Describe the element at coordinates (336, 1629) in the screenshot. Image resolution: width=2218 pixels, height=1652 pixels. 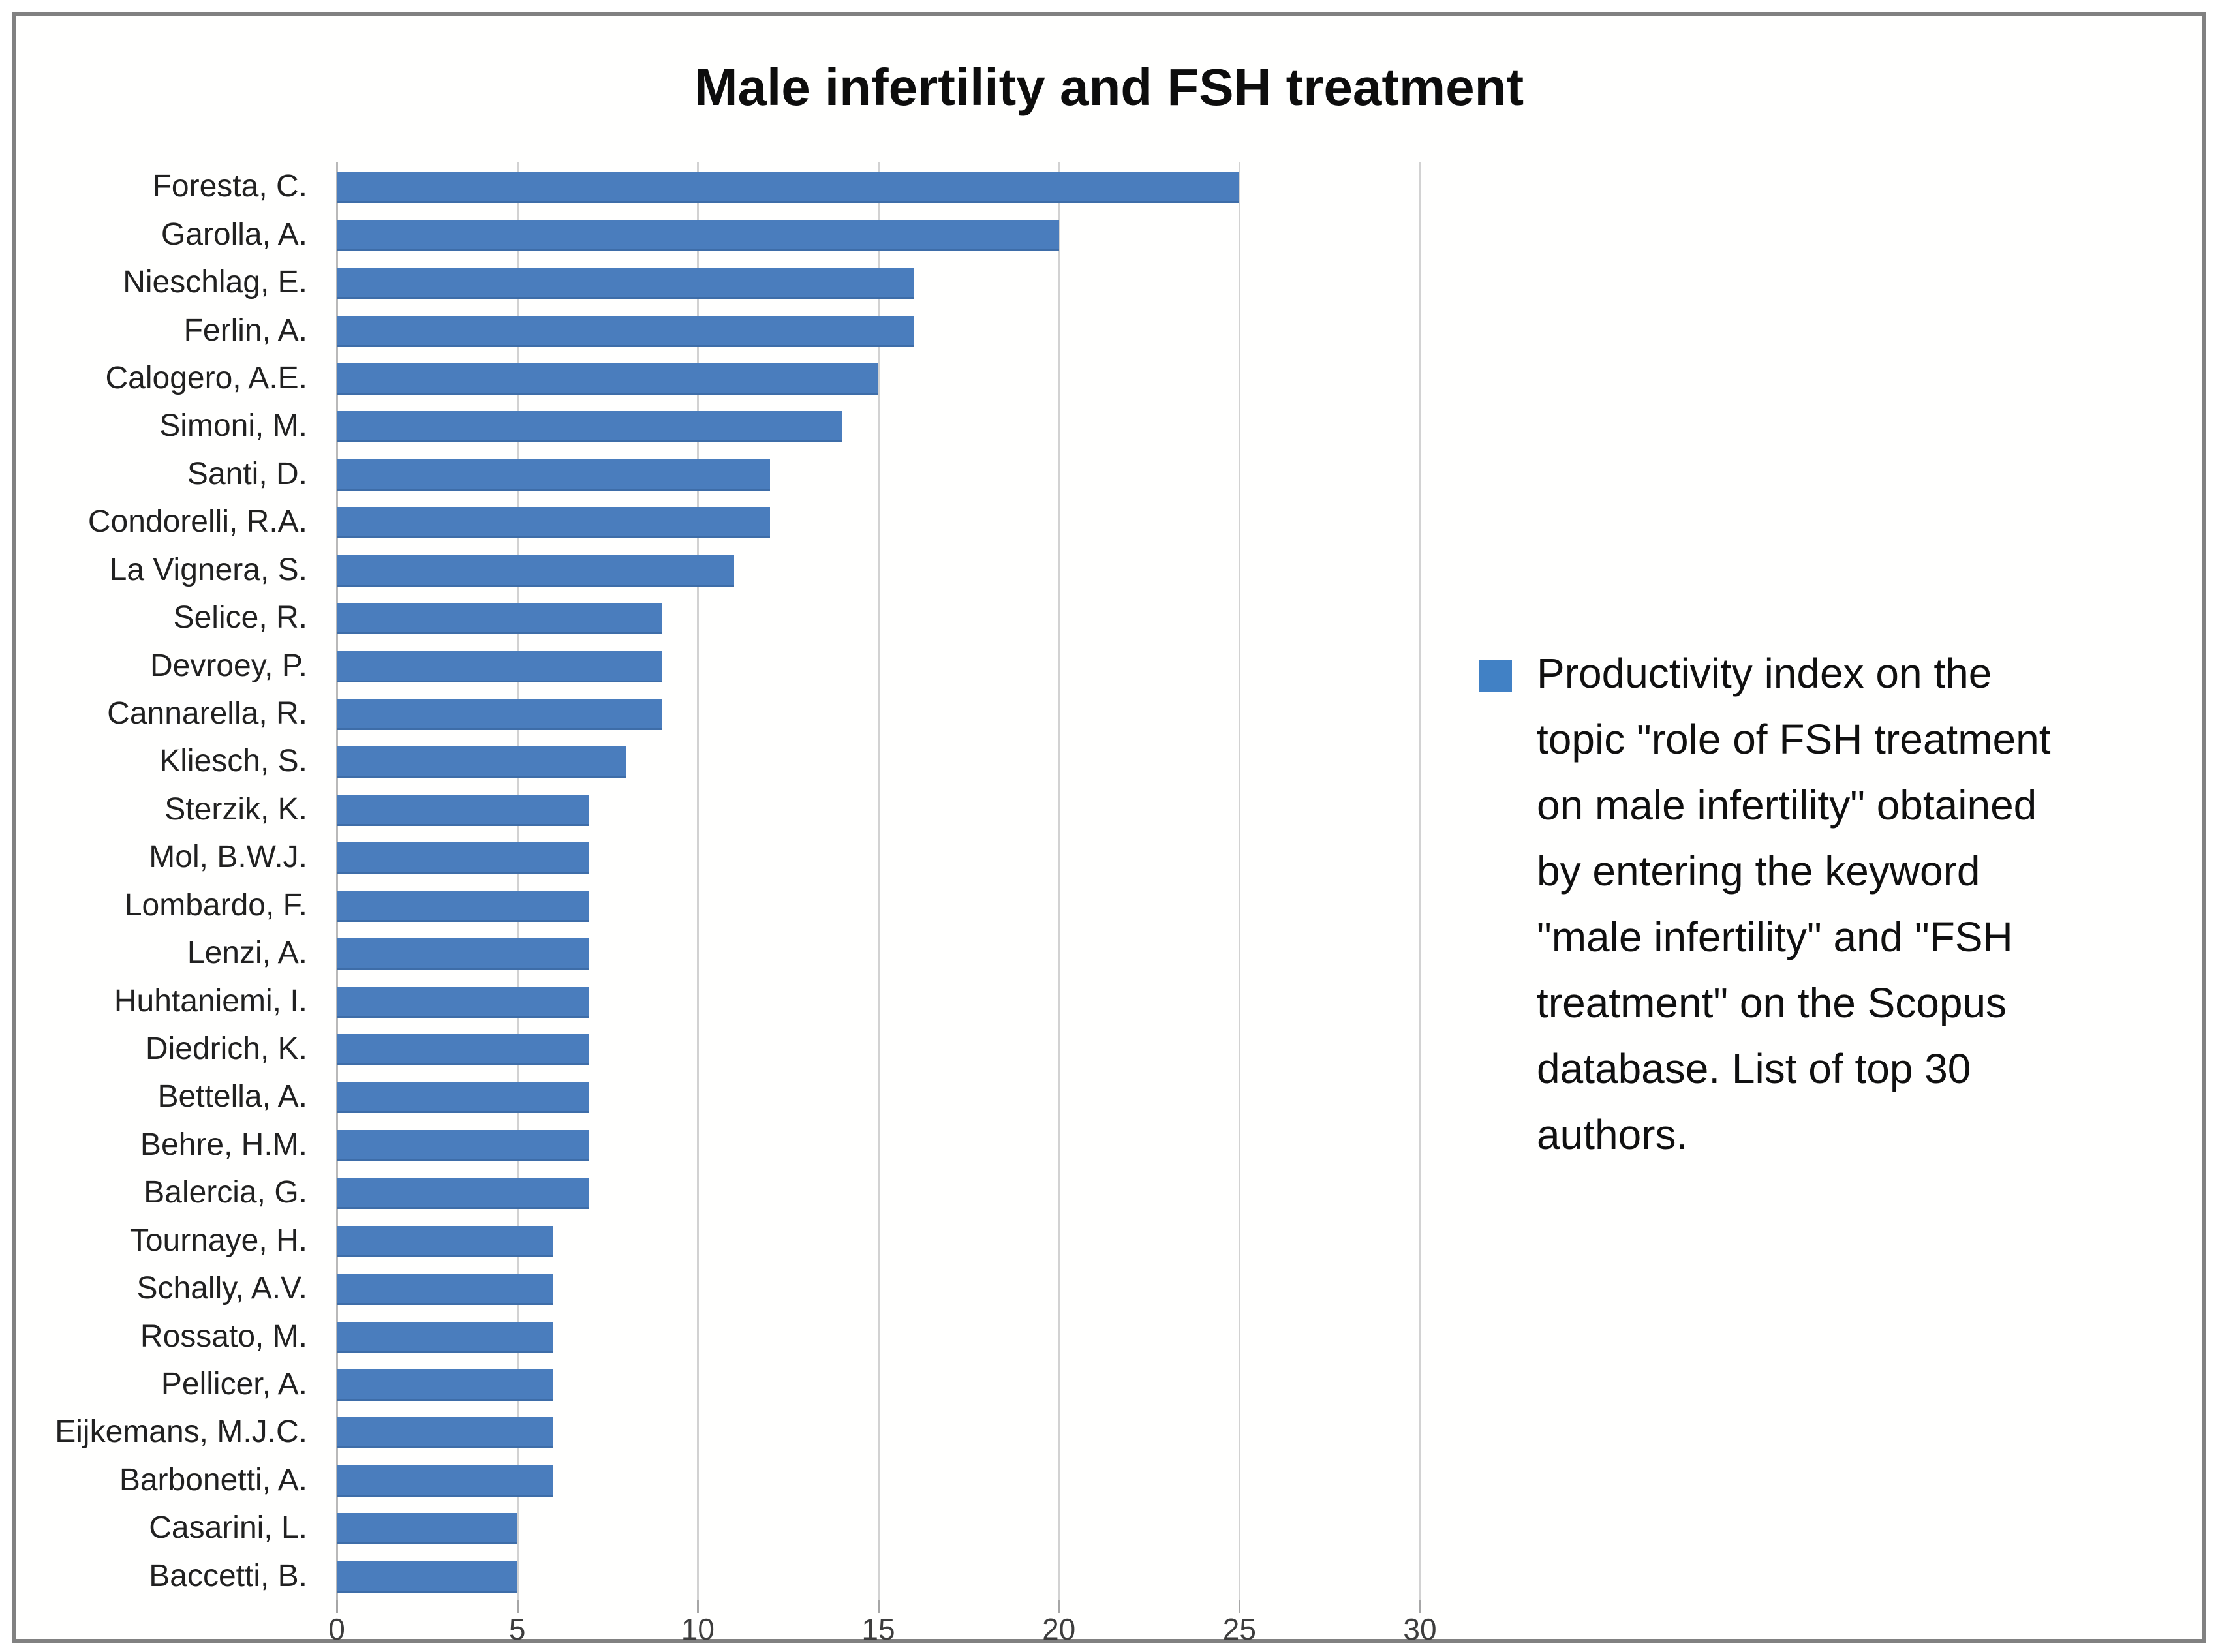
I see `x-tick-label-0: 0` at that location.